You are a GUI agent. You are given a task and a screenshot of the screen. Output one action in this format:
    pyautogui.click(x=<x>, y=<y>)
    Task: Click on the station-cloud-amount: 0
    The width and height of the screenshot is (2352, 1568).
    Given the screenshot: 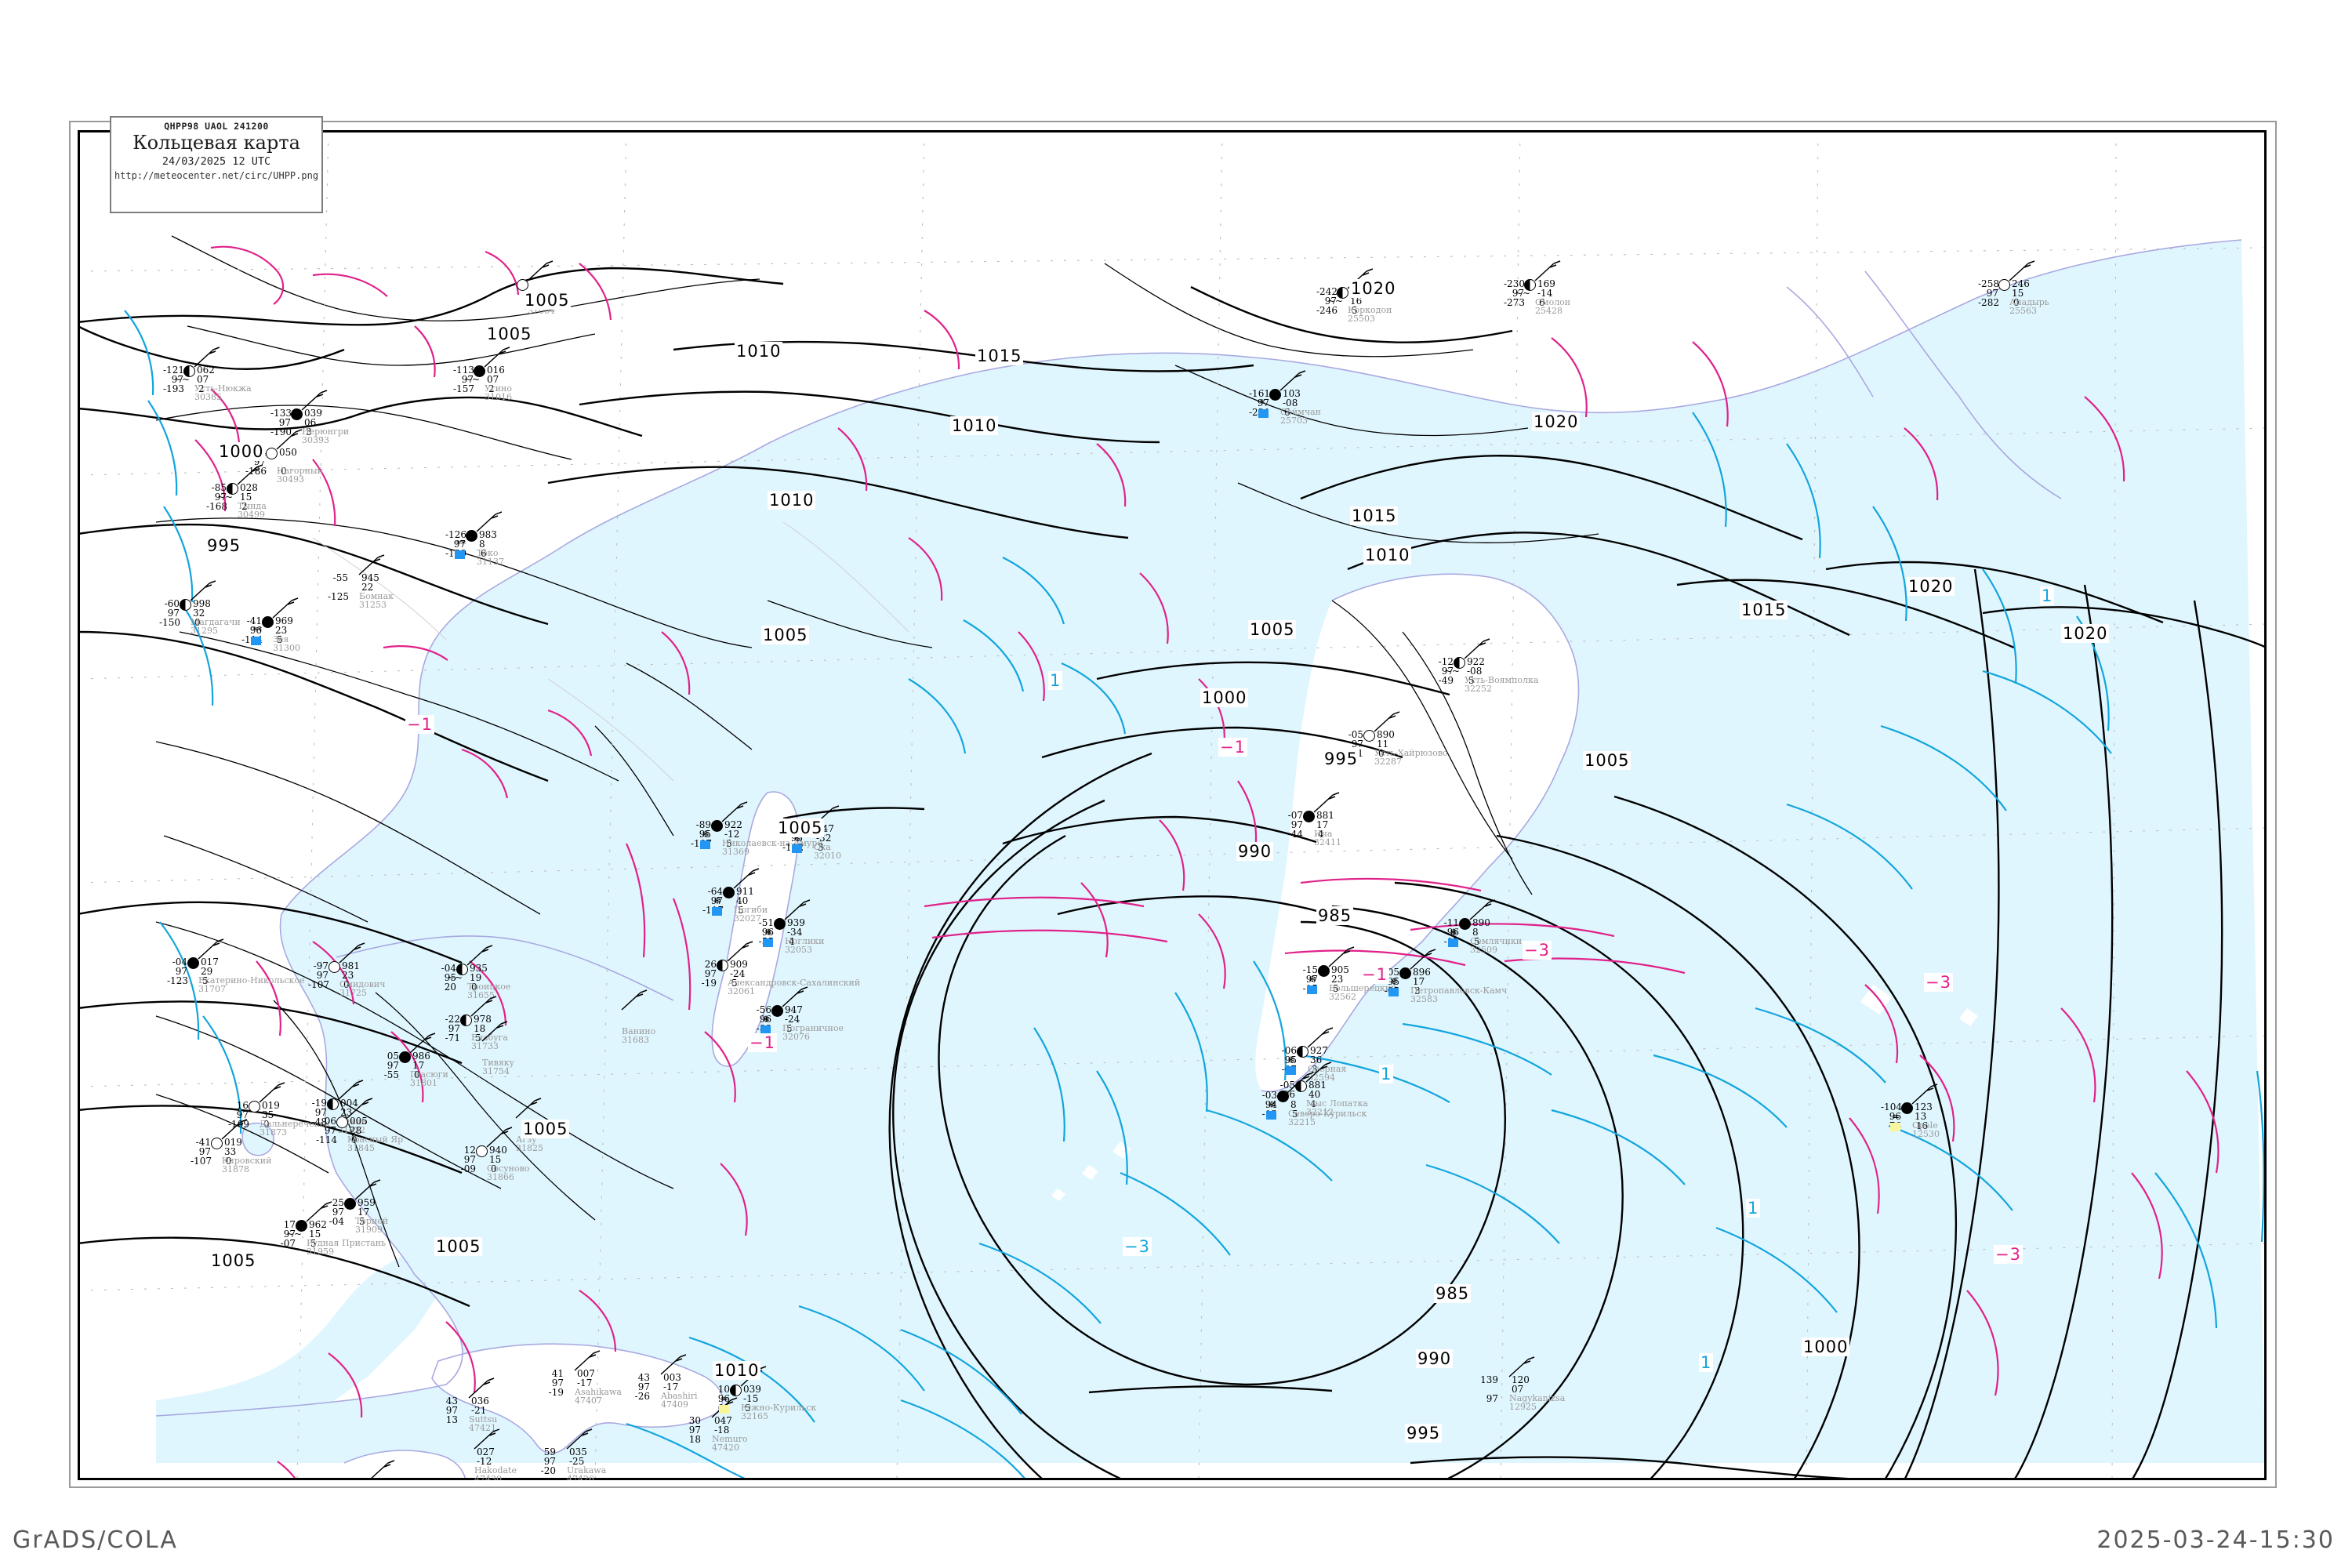 What is the action you would take?
    pyautogui.click(x=229, y=1161)
    